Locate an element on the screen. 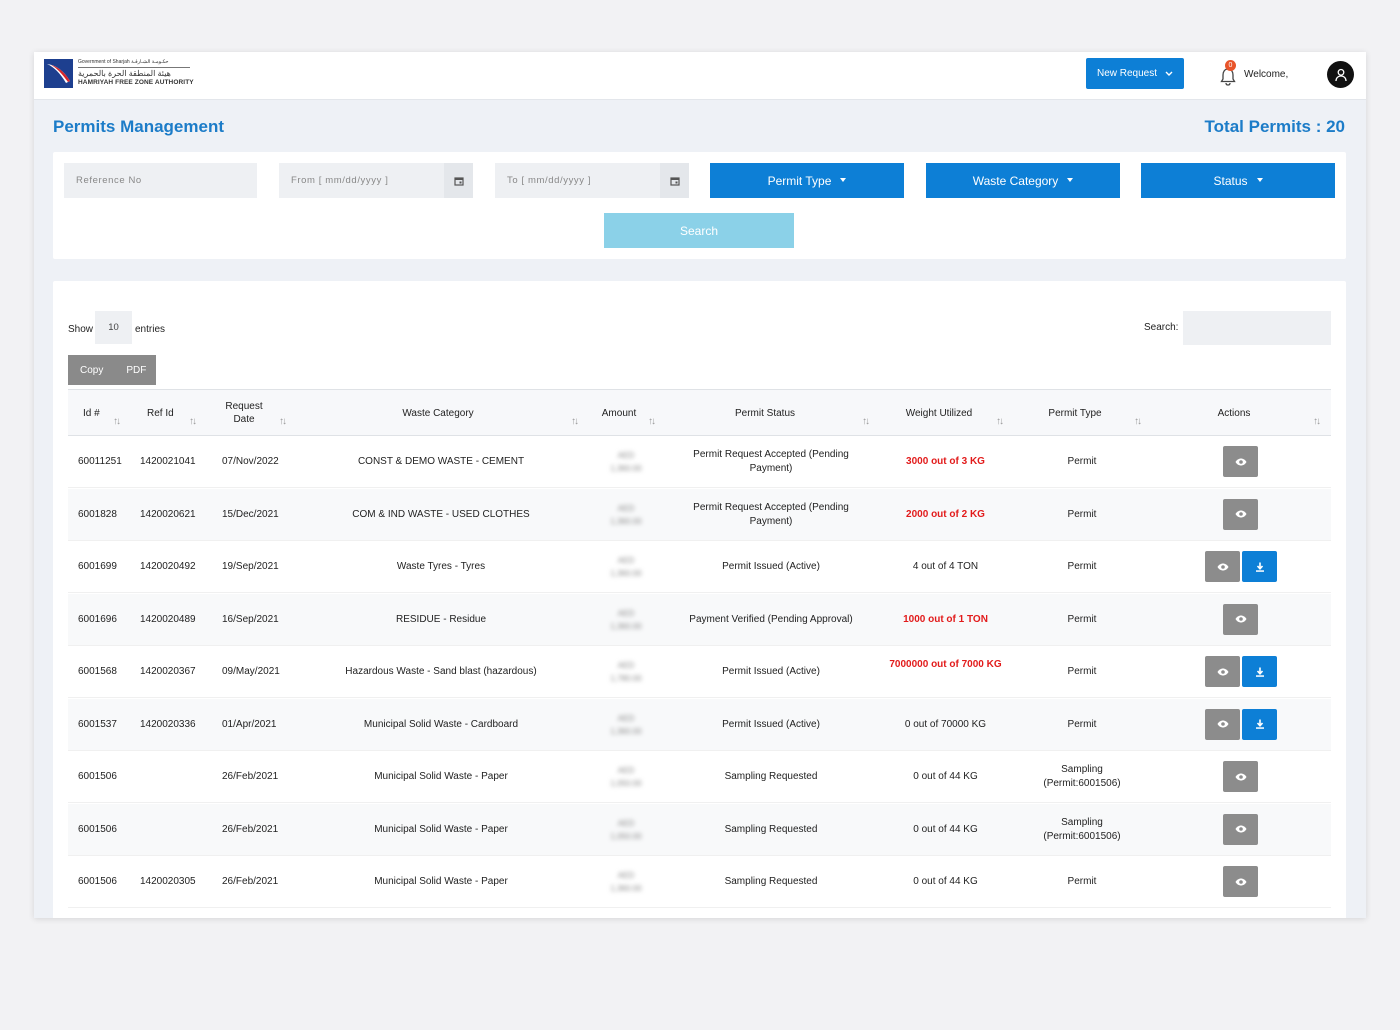  new-request-label: New Request is located at coordinates (1127, 73).